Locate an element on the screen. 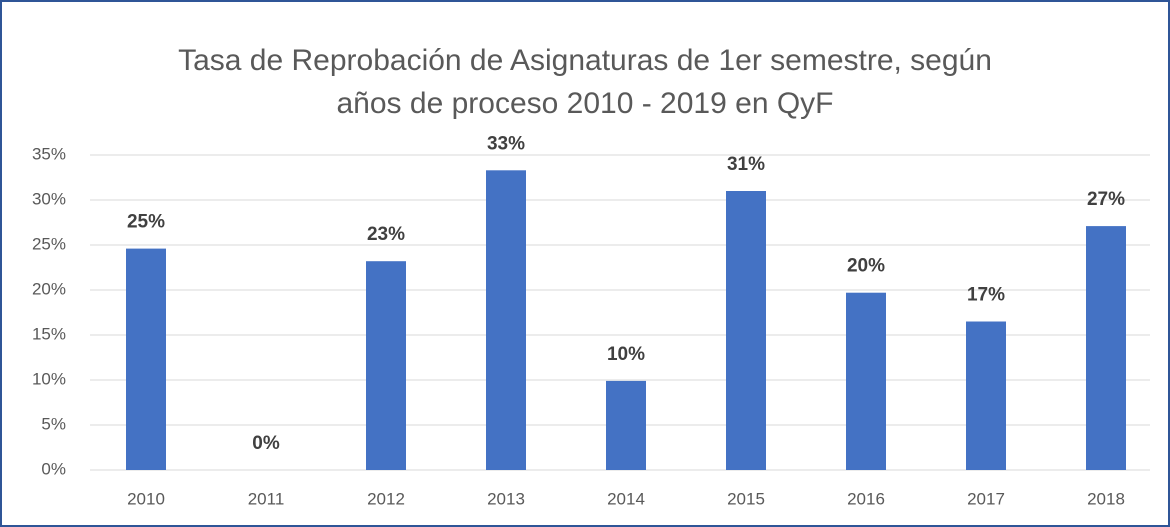 The width and height of the screenshot is (1170, 527). x-tick-label: 2013 is located at coordinates (506, 498).